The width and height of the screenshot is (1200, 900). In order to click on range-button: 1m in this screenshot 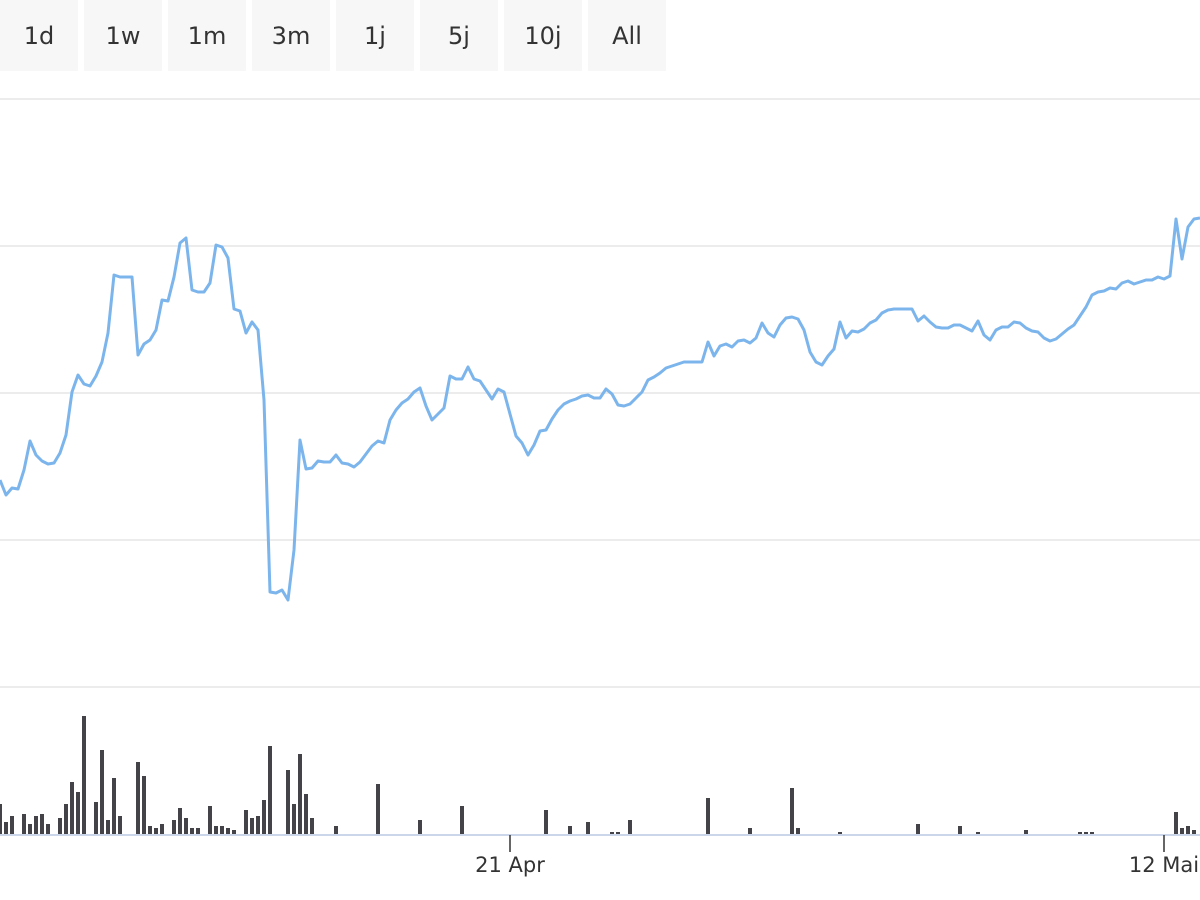, I will do `click(207, 35)`.